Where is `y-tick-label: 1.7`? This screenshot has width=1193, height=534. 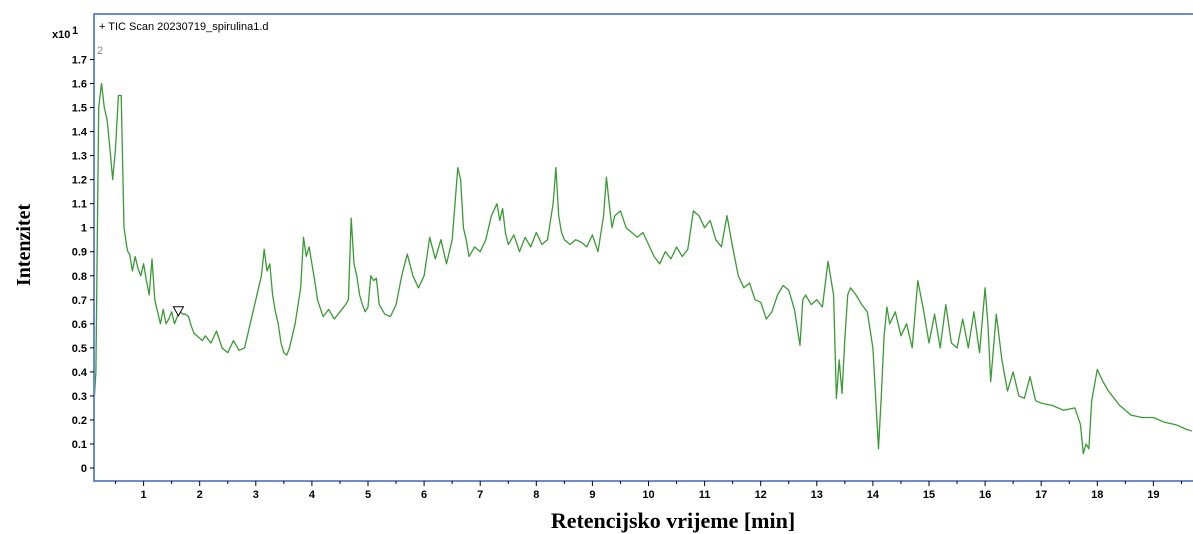 y-tick-label: 1.7 is located at coordinates (79, 61).